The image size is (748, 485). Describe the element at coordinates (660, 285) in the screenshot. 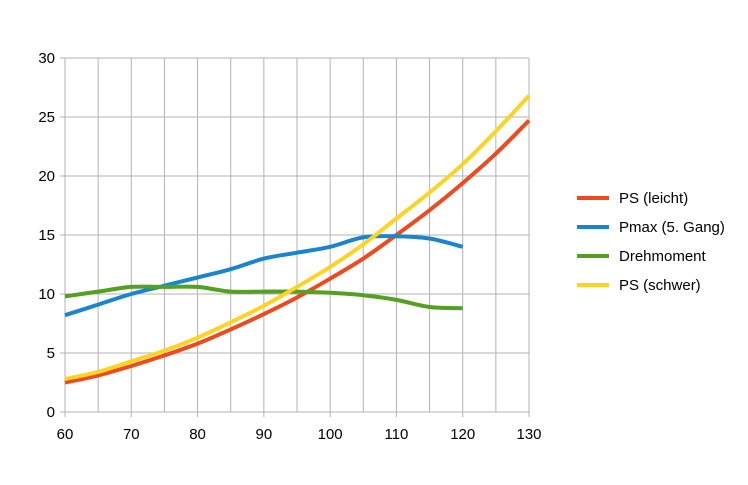

I see `legend-label-ps-schwer: PS (schwer)` at that location.